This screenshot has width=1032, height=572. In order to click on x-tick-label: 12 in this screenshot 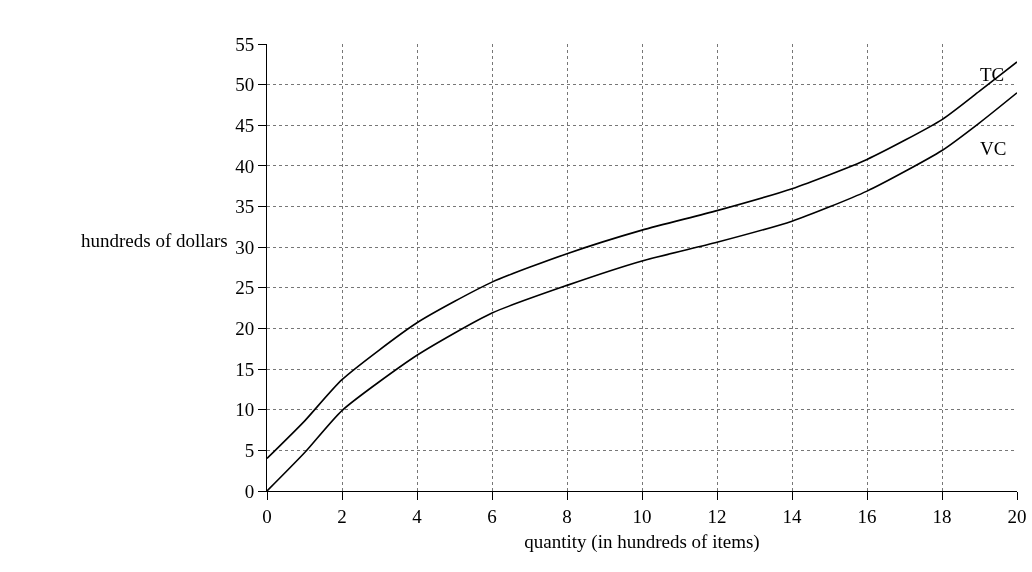, I will do `click(717, 516)`.